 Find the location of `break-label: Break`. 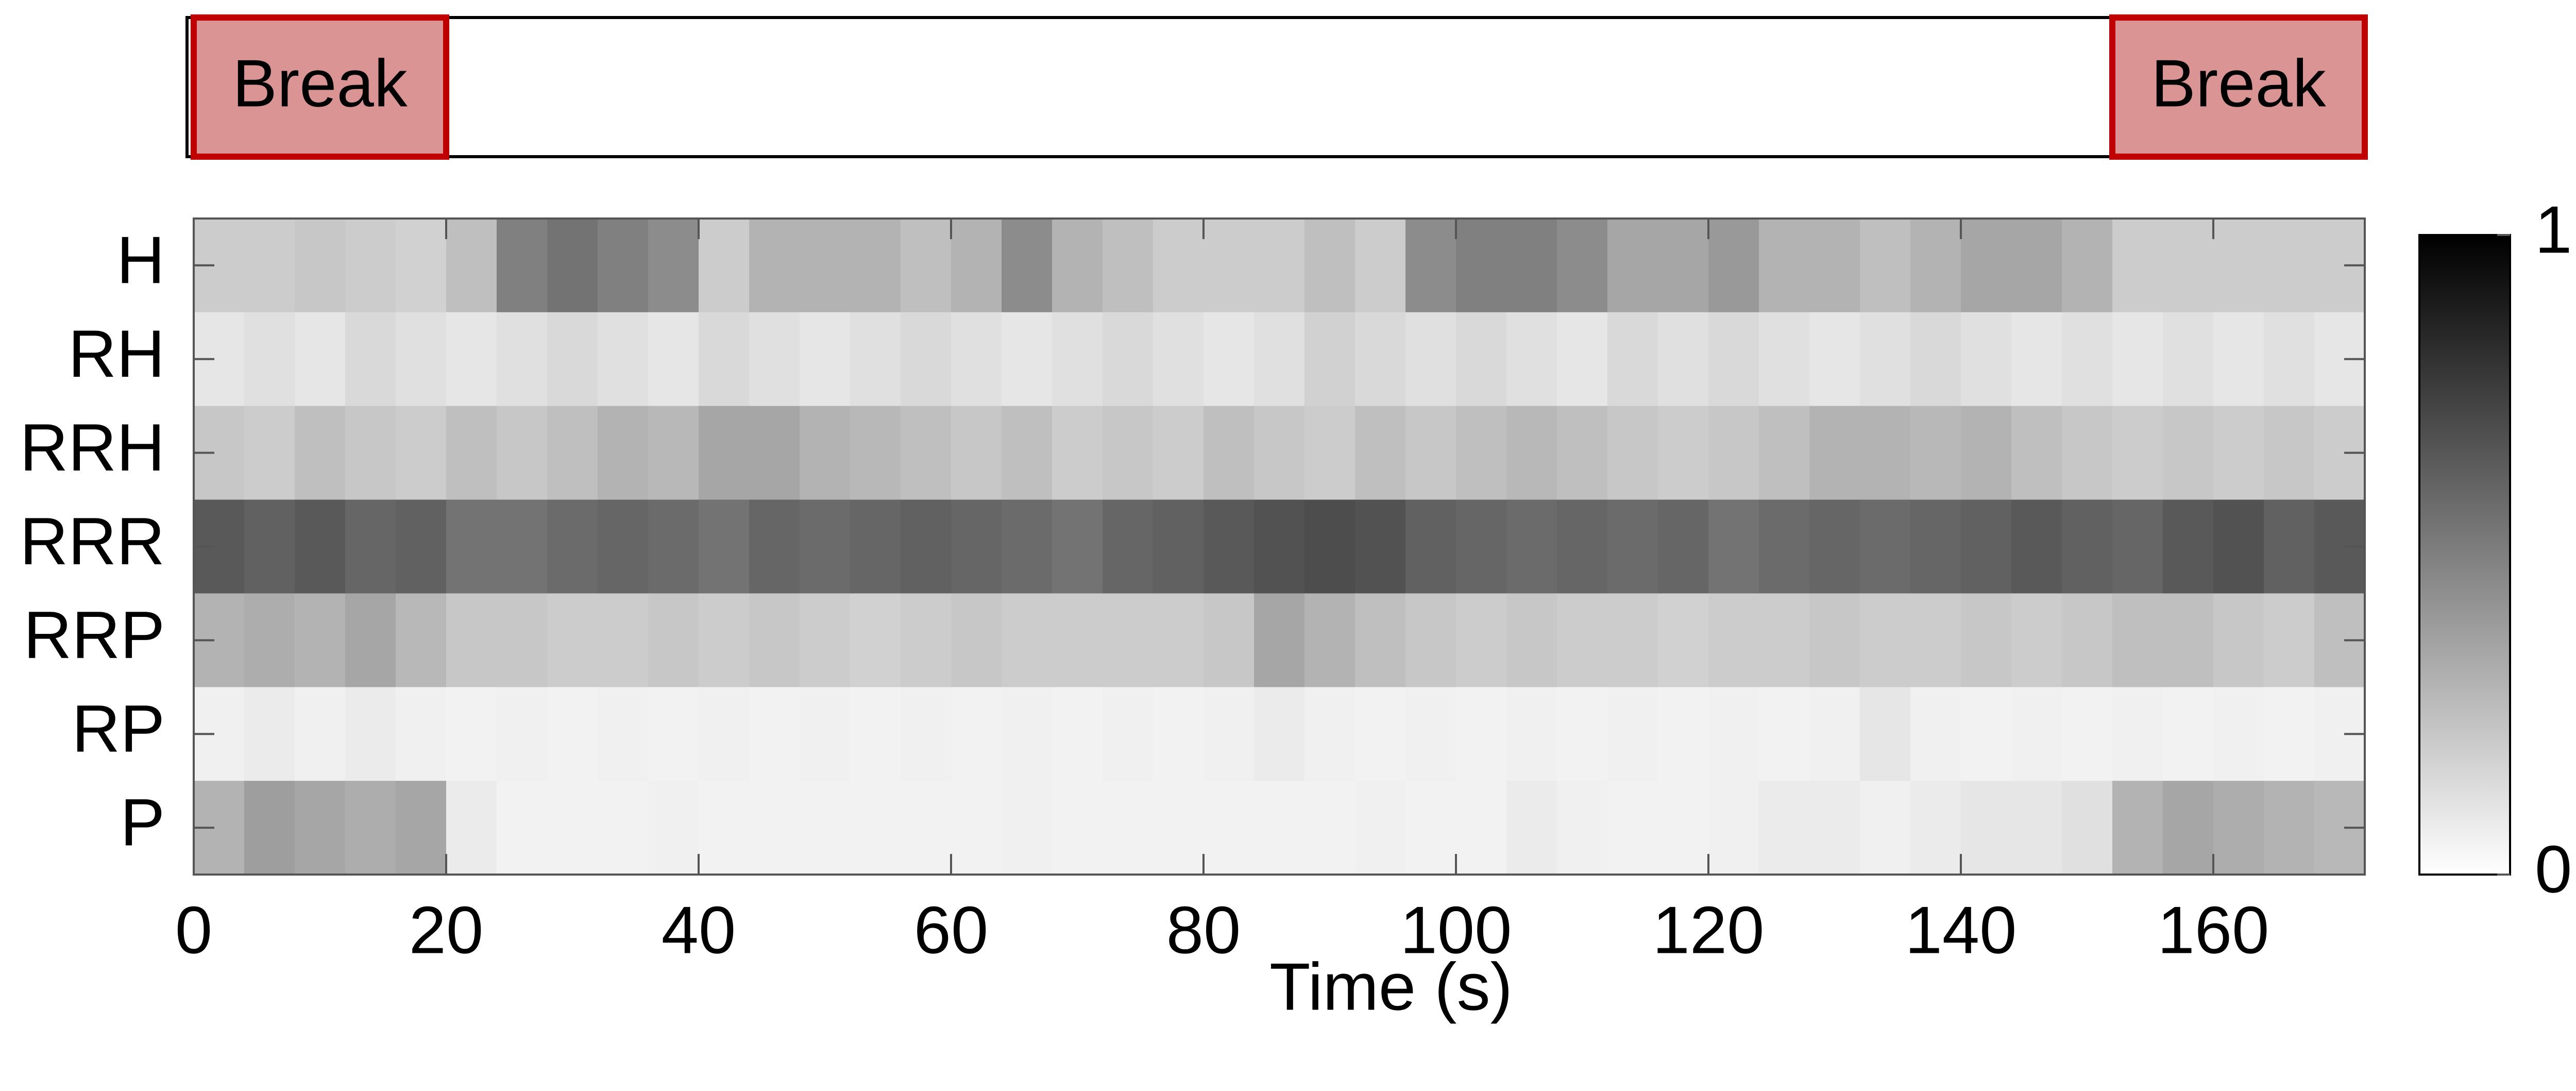

break-label: Break is located at coordinates (2239, 83).